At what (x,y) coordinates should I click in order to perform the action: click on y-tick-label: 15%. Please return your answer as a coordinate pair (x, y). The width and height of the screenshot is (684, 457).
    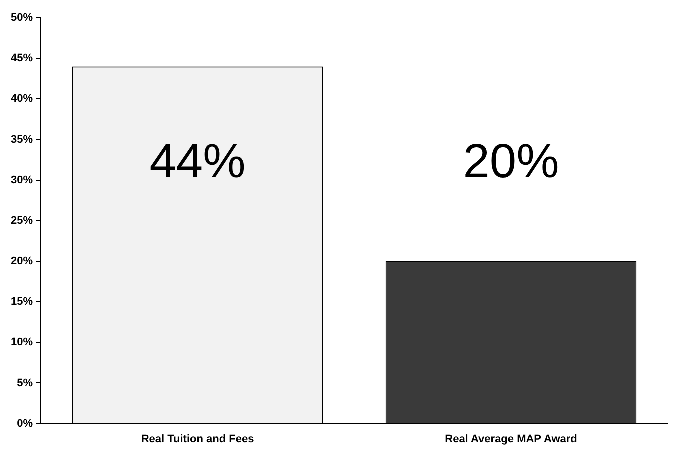
    Looking at the image, I should click on (22, 302).